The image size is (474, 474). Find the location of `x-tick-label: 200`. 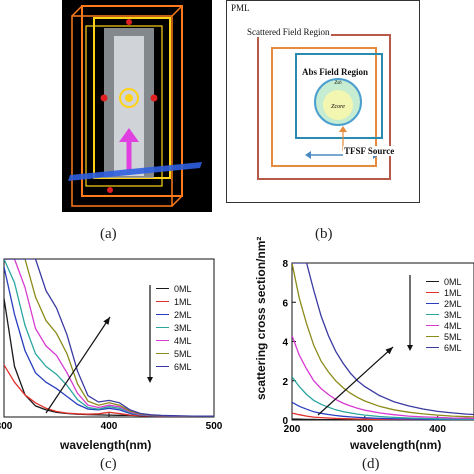

x-tick-label: 200 is located at coordinates (292, 429).